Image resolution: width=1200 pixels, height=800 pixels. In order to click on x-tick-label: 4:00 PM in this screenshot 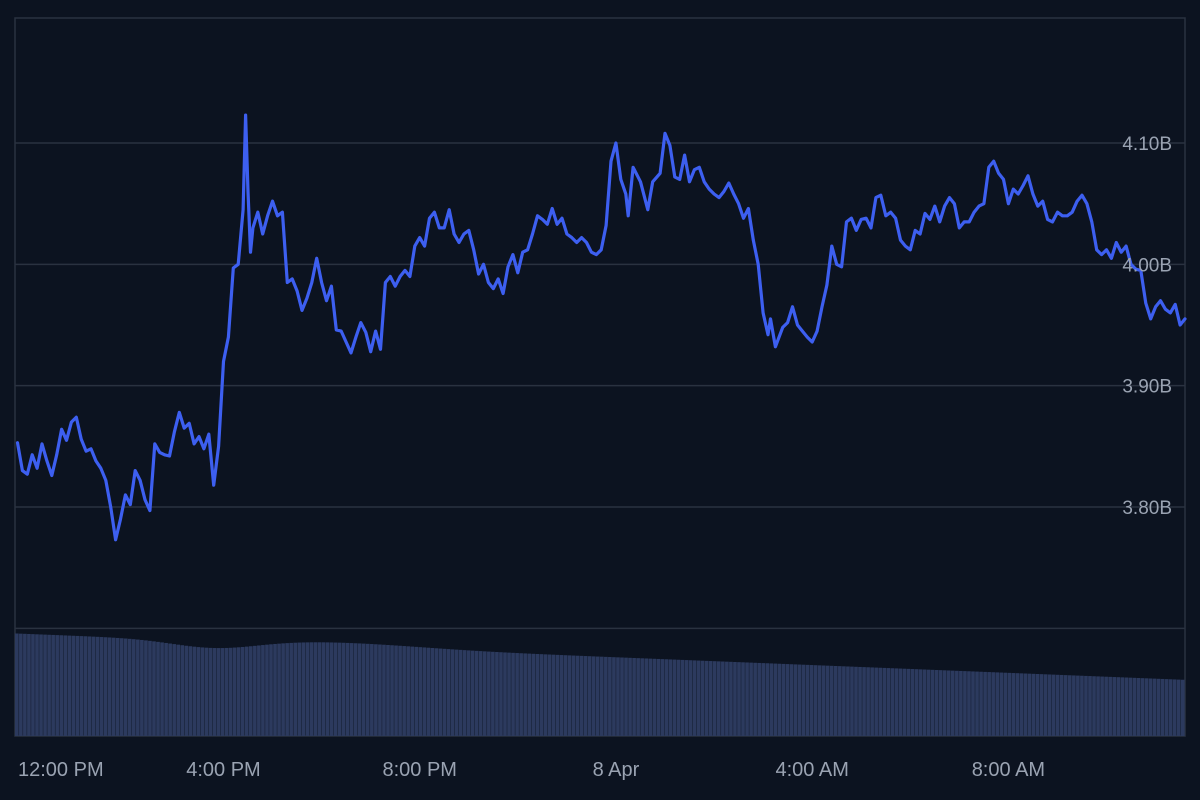, I will do `click(223, 770)`.